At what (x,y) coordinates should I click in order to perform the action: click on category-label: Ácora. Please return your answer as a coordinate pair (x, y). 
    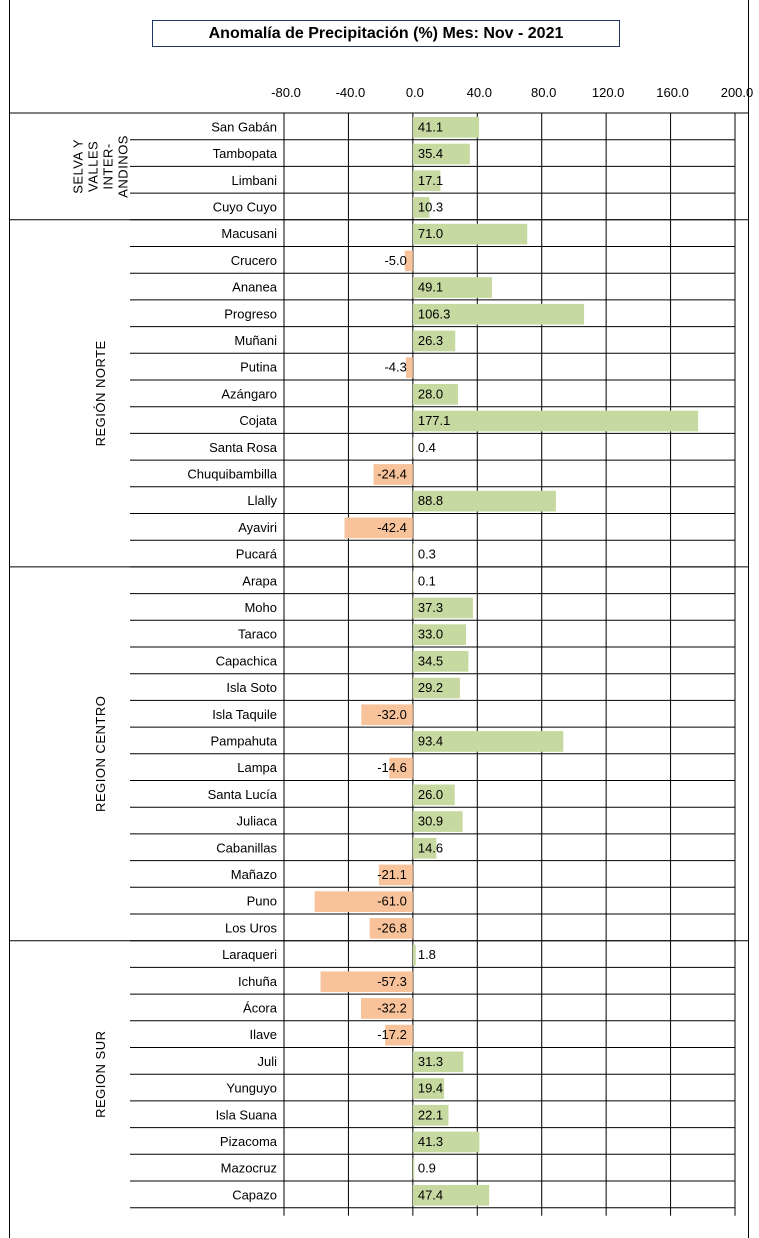
    Looking at the image, I should click on (260, 1007).